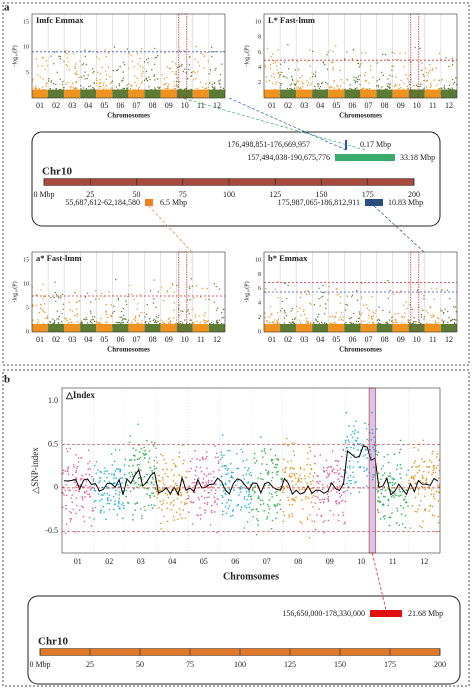  I want to click on y-axis-label: -log₁₀(P), so click(246, 291).